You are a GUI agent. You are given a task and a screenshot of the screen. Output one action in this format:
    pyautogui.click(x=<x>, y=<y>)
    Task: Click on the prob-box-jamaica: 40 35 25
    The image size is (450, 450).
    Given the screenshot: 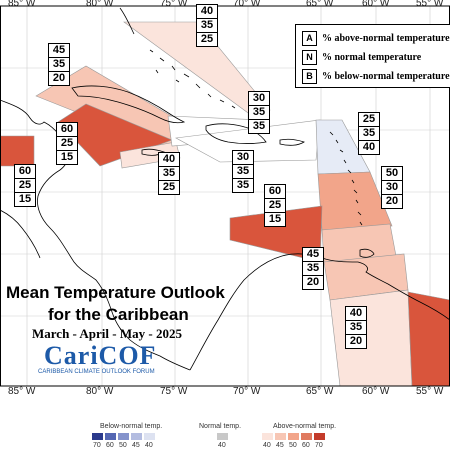 What is the action you would take?
    pyautogui.click(x=169, y=173)
    